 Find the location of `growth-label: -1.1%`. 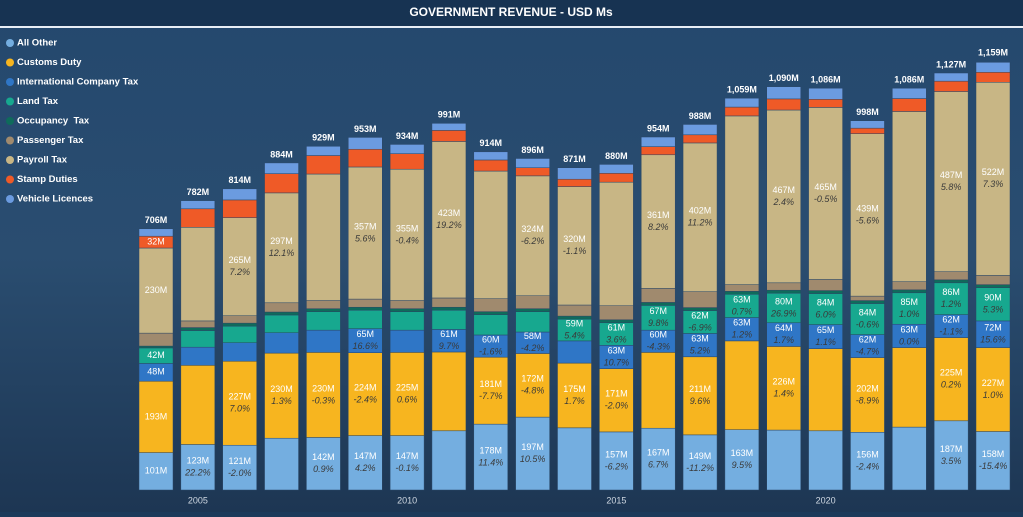

growth-label: -1.1% is located at coordinates (951, 331).